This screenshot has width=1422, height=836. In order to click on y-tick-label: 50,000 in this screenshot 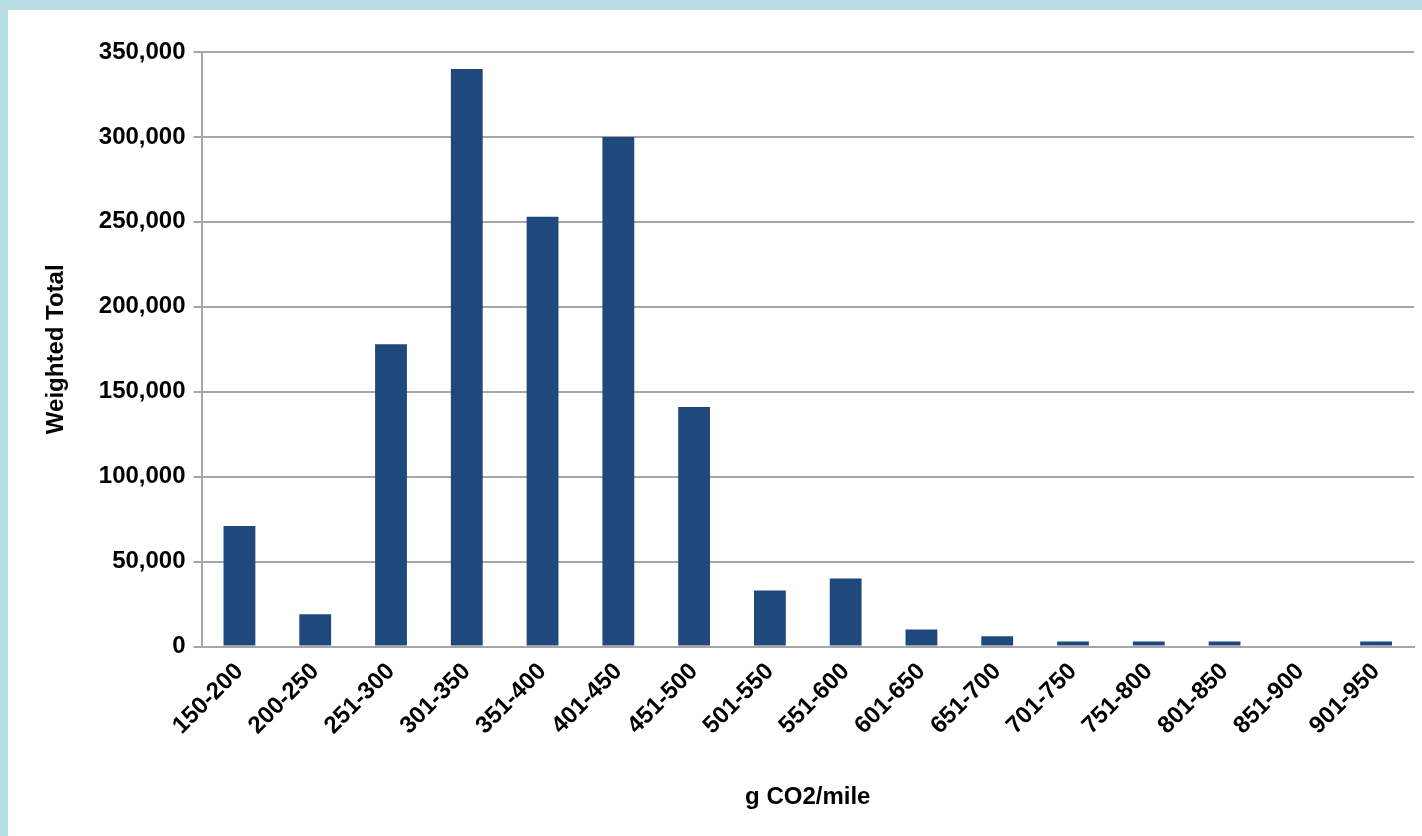, I will do `click(149, 560)`.